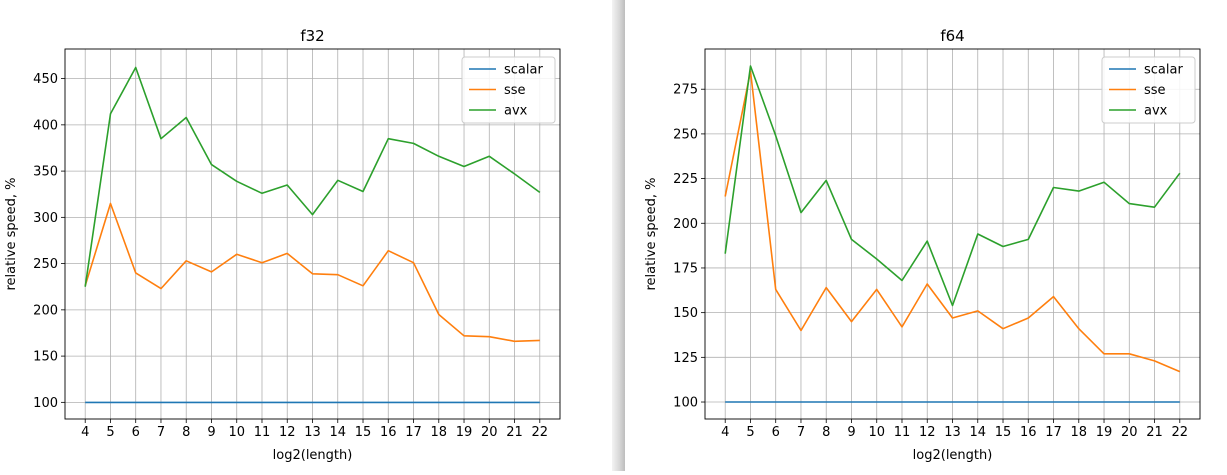  Describe the element at coordinates (312, 272) in the screenshot. I see `series-line-sse` at that location.